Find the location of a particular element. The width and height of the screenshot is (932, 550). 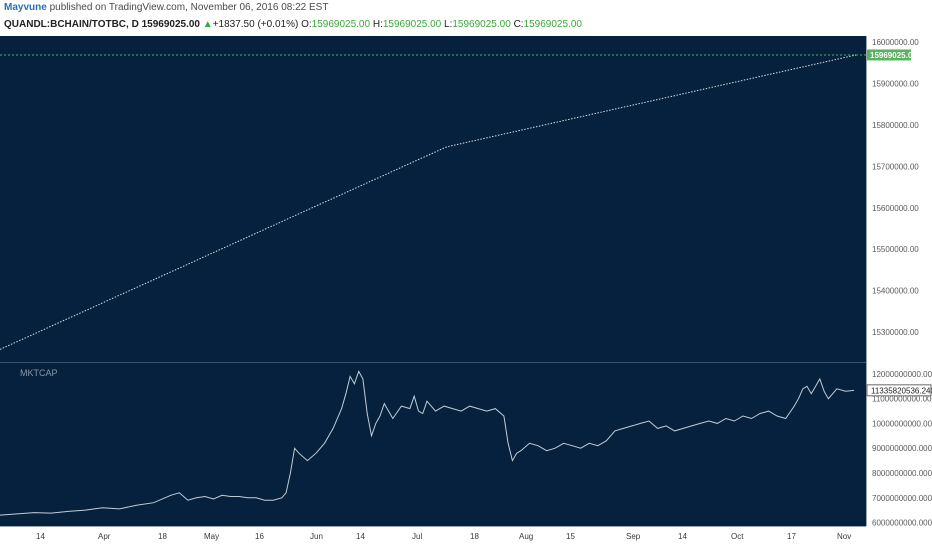

last-price-label: 15969025.00 is located at coordinates (893, 55).